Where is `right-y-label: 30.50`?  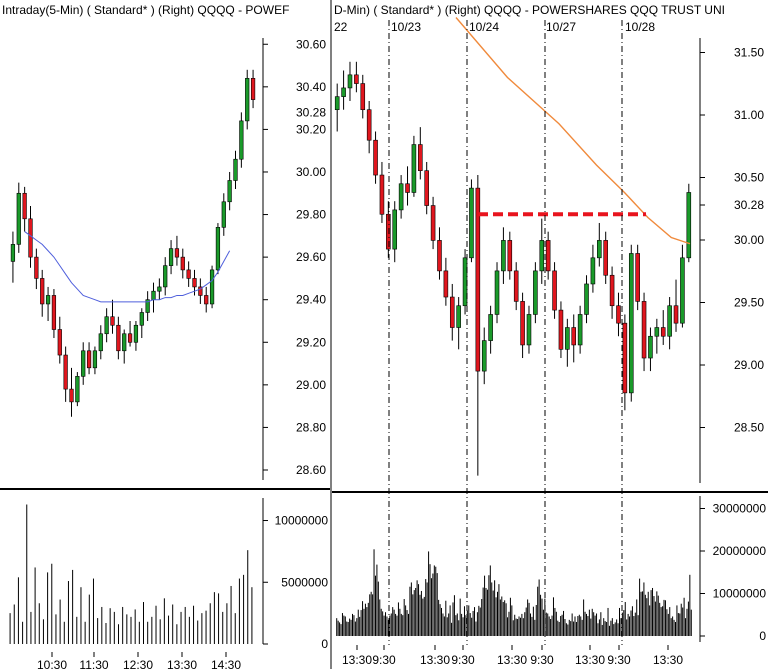
right-y-label: 30.50 is located at coordinates (749, 178).